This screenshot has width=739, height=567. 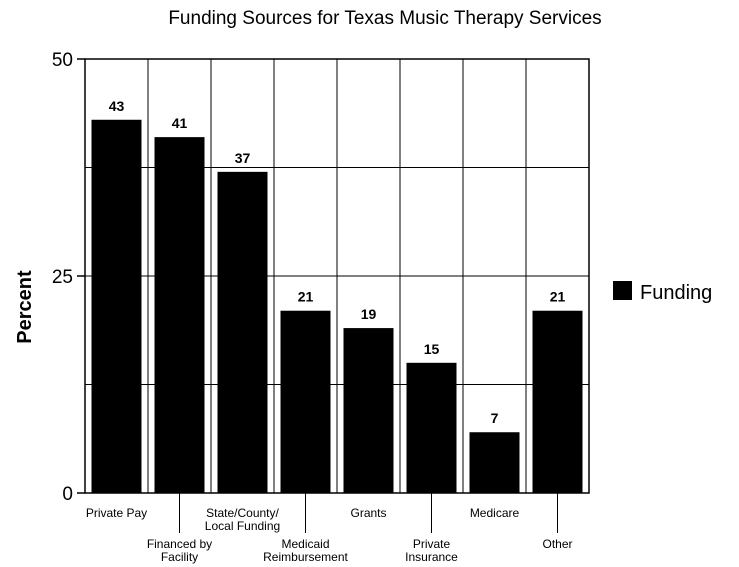 I want to click on x-tick-label: Other, so click(x=557, y=544).